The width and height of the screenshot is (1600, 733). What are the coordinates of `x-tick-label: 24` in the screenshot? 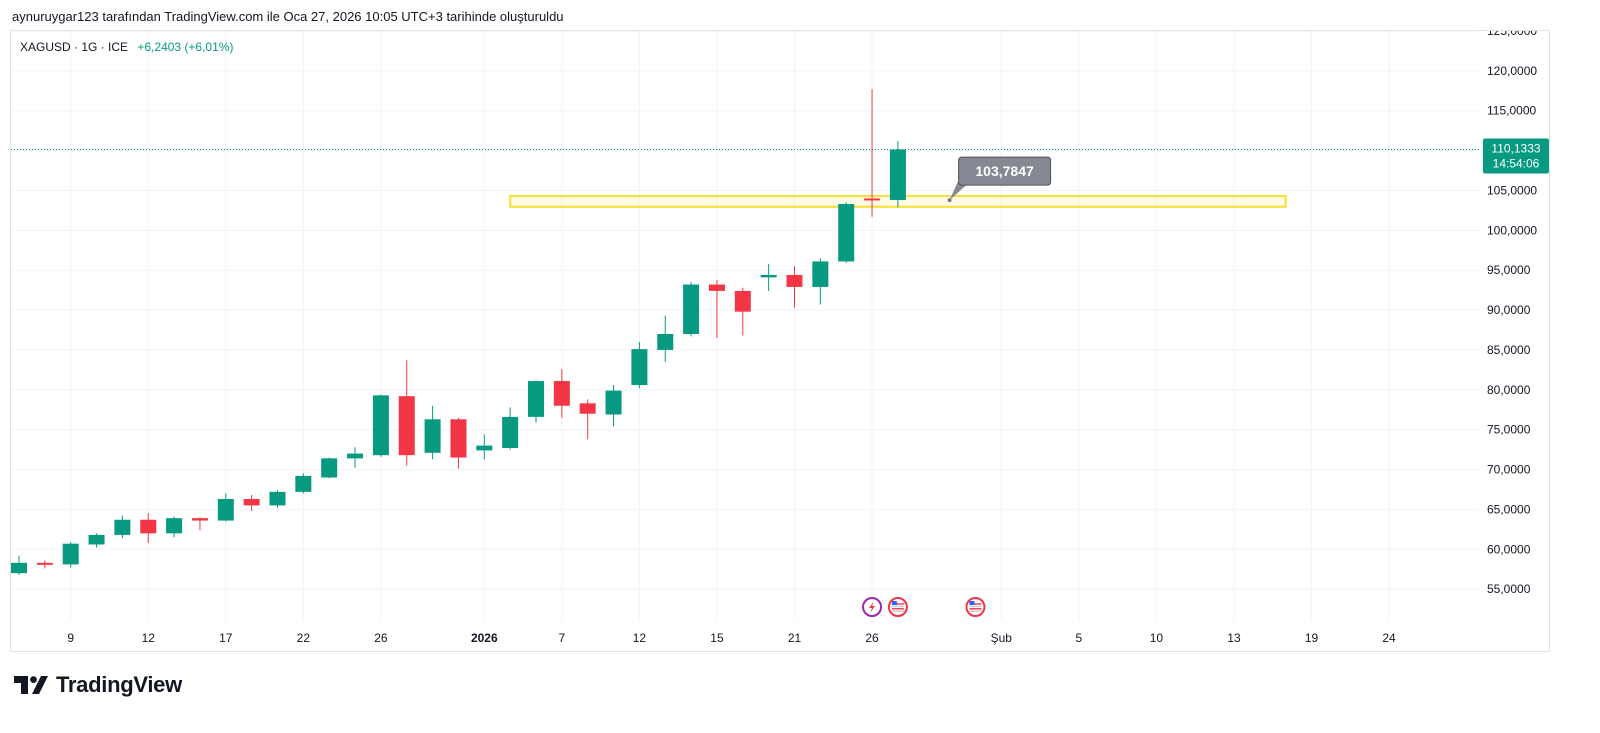 It's located at (1389, 638).